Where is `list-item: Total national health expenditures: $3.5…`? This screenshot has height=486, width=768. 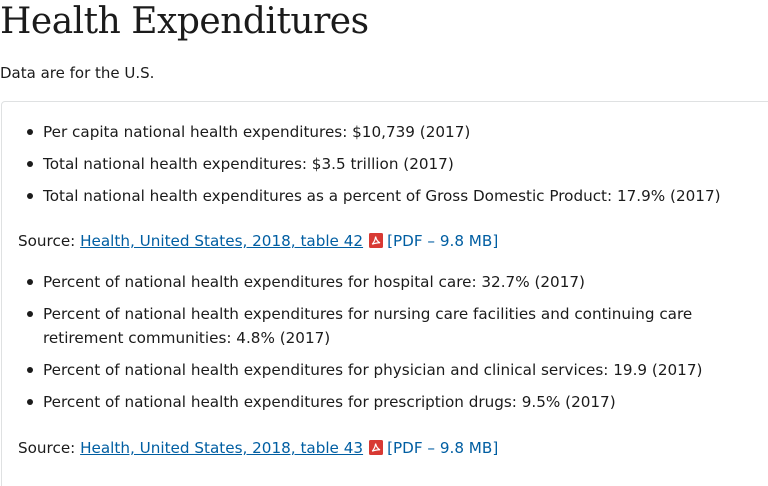
list-item: Total national health expenditures: $3.5… is located at coordinates (380, 164).